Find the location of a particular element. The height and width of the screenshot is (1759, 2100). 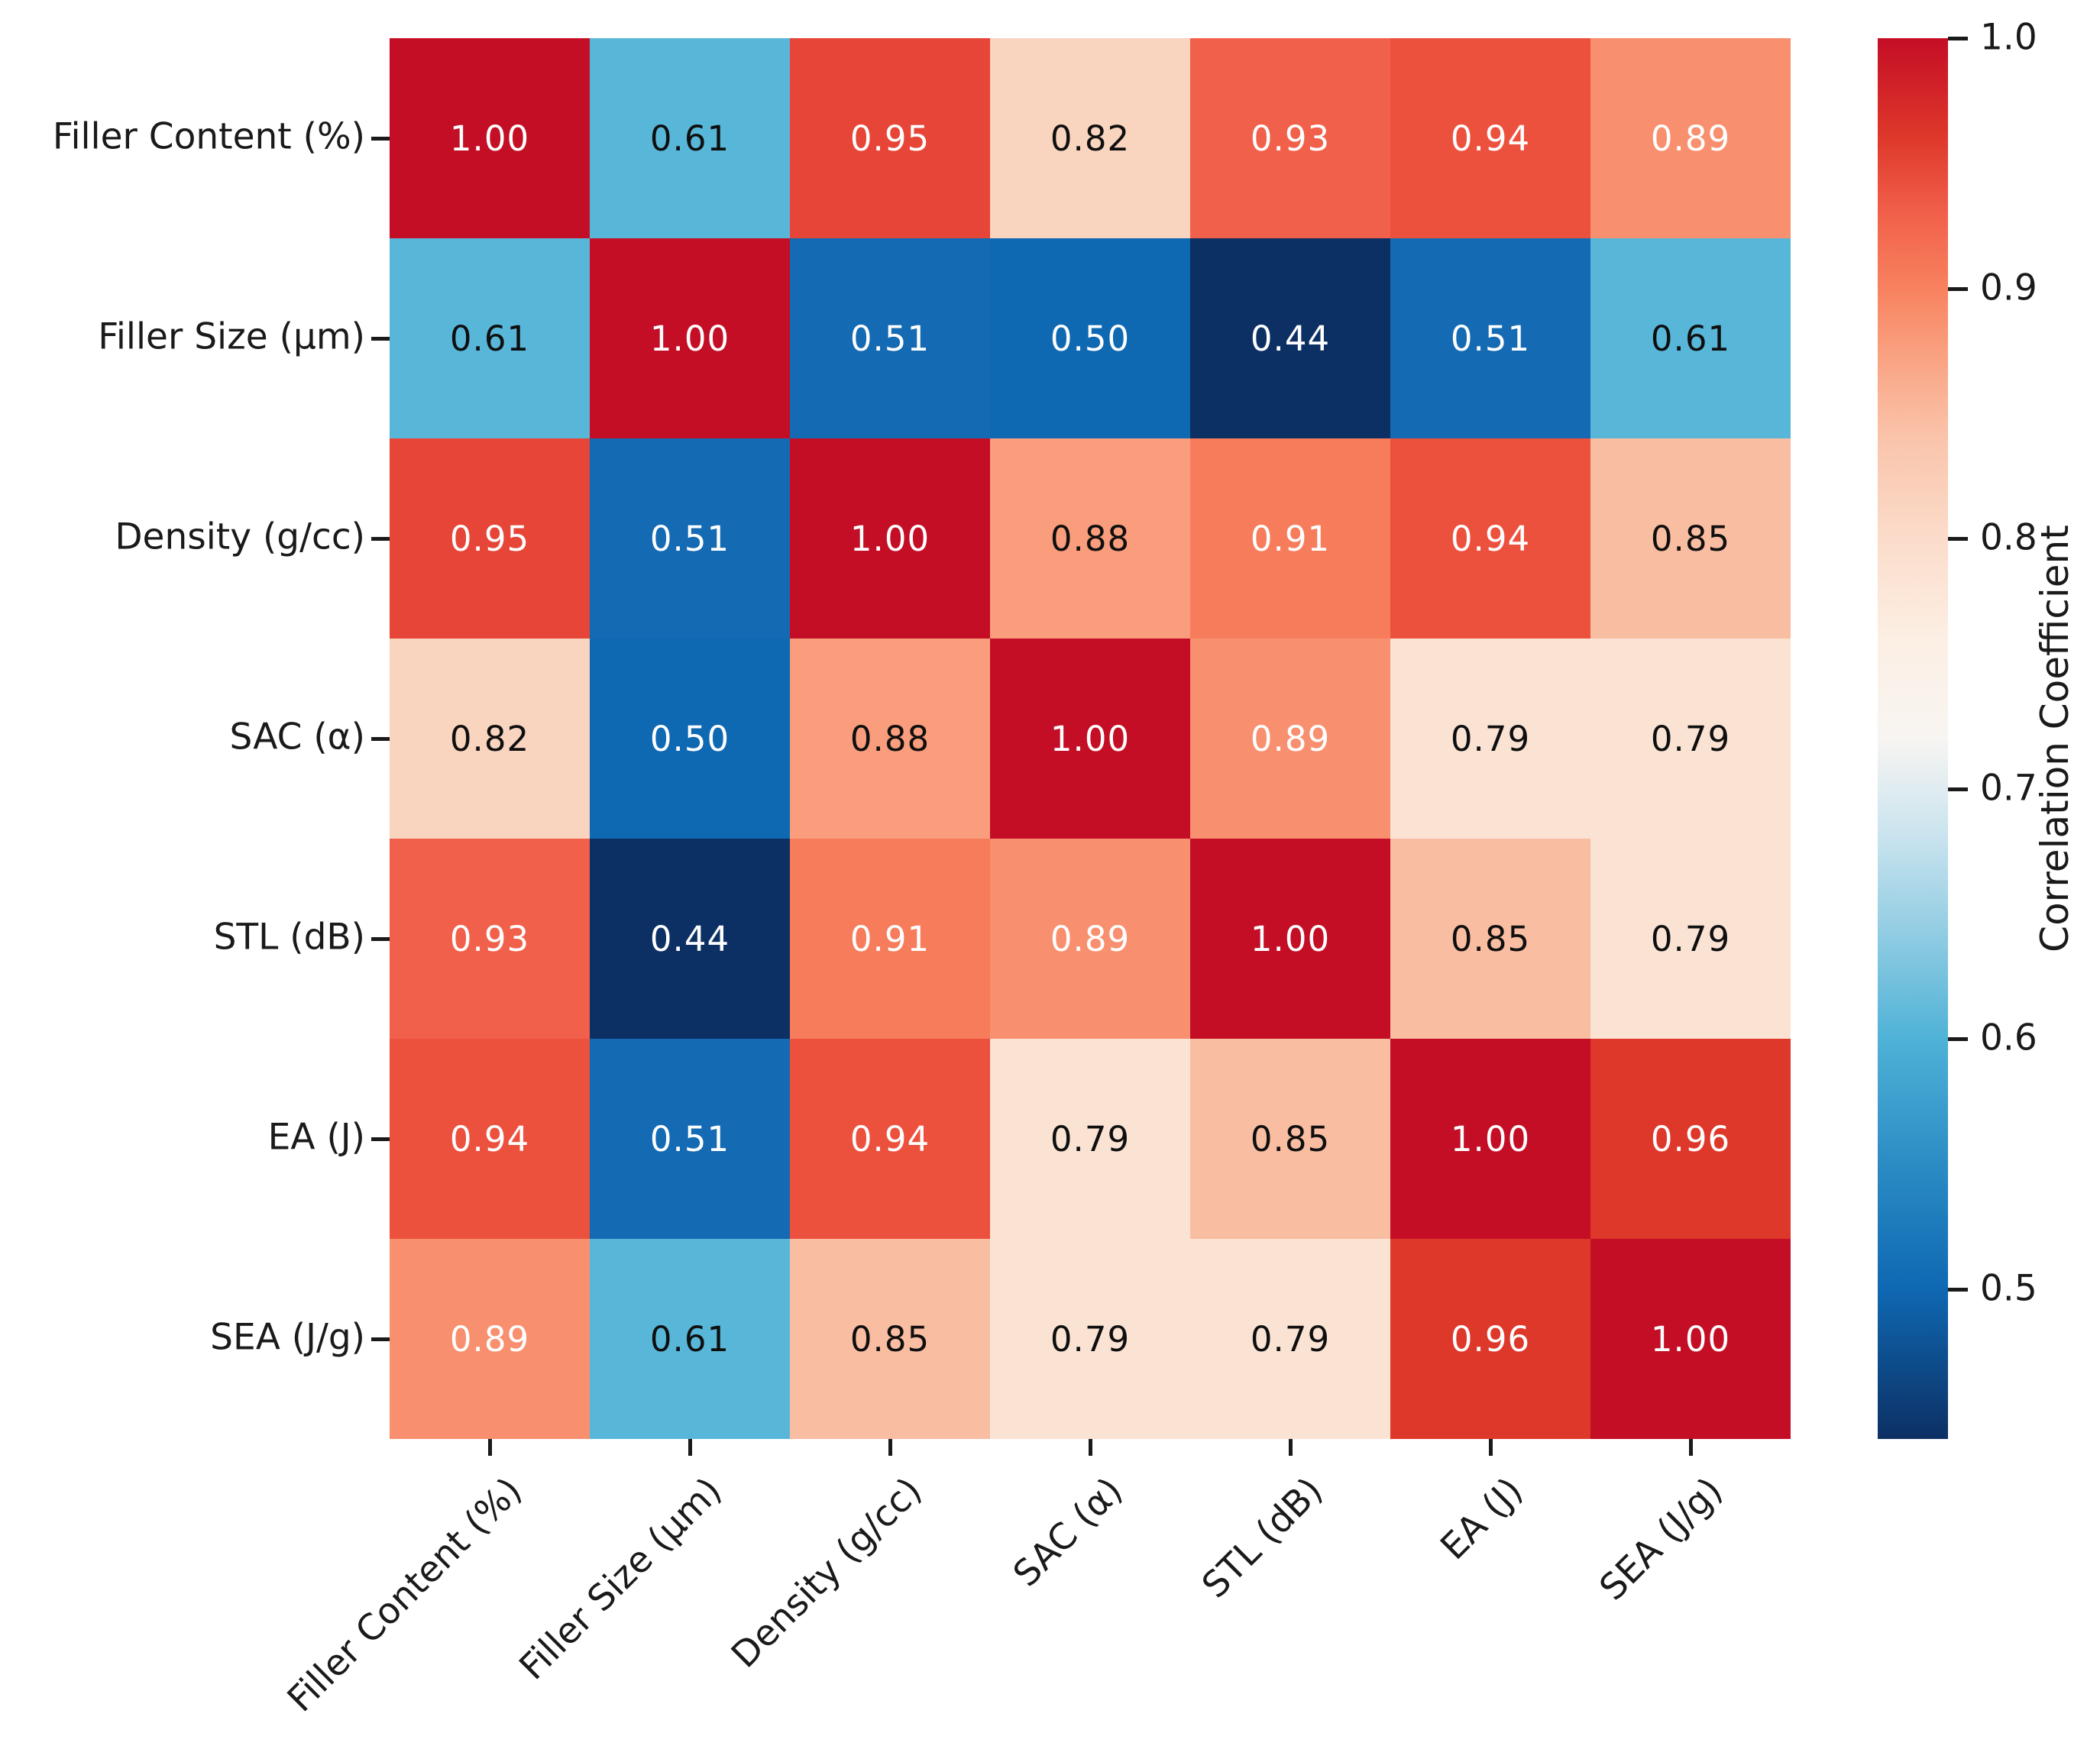

y-axis-label: SEA (J/g) is located at coordinates (287, 1338).